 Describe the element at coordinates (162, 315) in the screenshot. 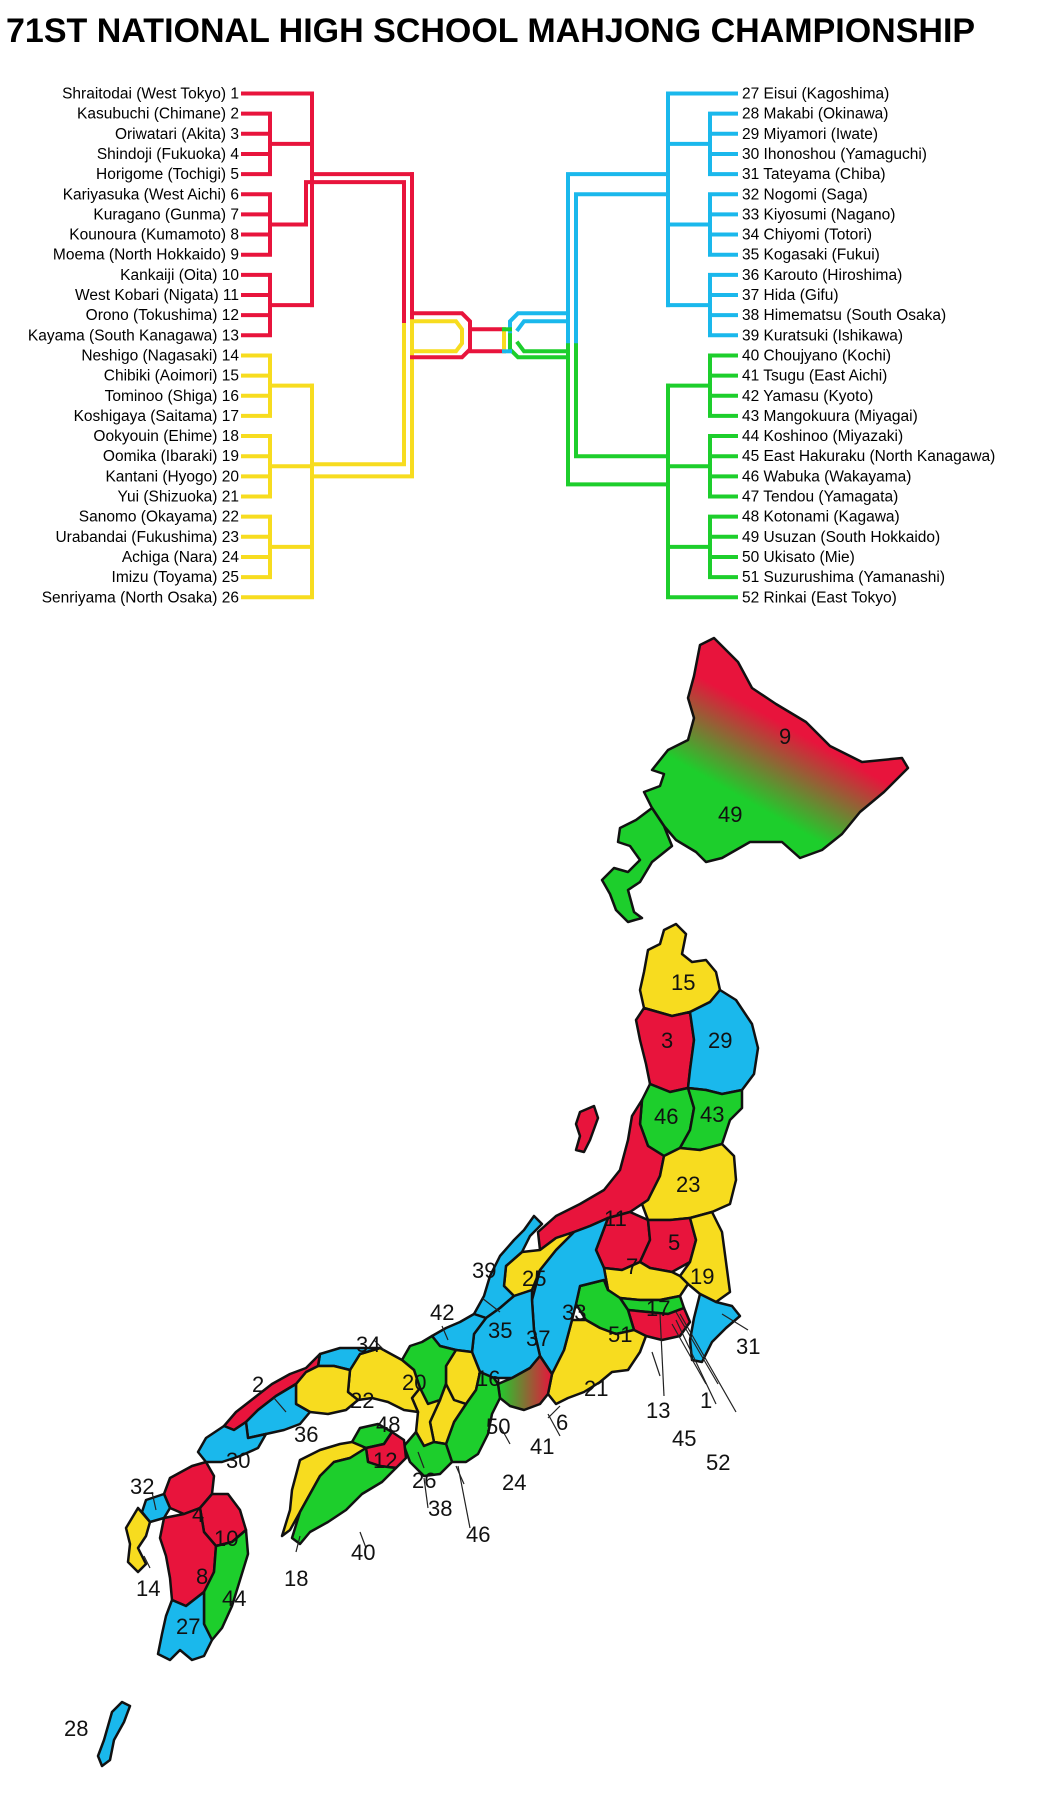

I see `left-team-label-12: Orono (Tokushima) 12` at that location.